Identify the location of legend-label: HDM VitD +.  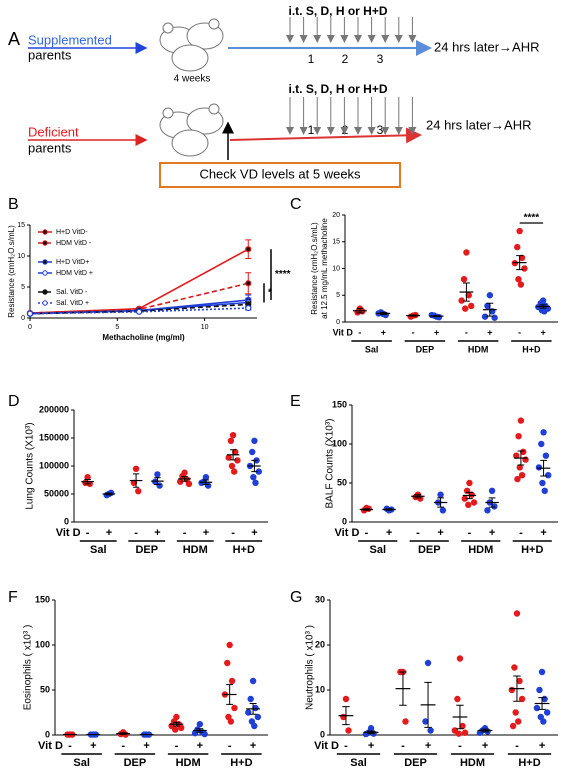
(74, 273).